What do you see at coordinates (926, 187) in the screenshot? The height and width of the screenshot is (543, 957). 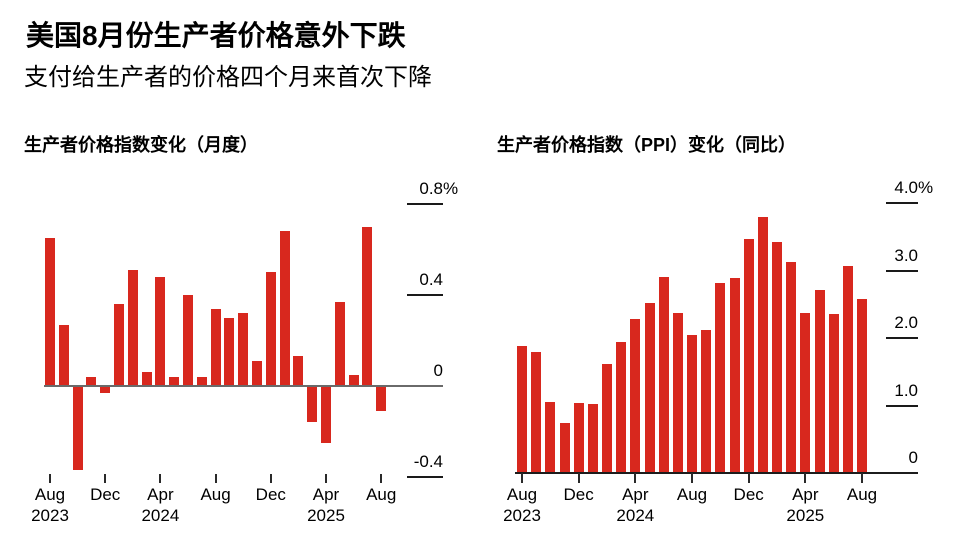 I see `y-unit-suffix: %` at bounding box center [926, 187].